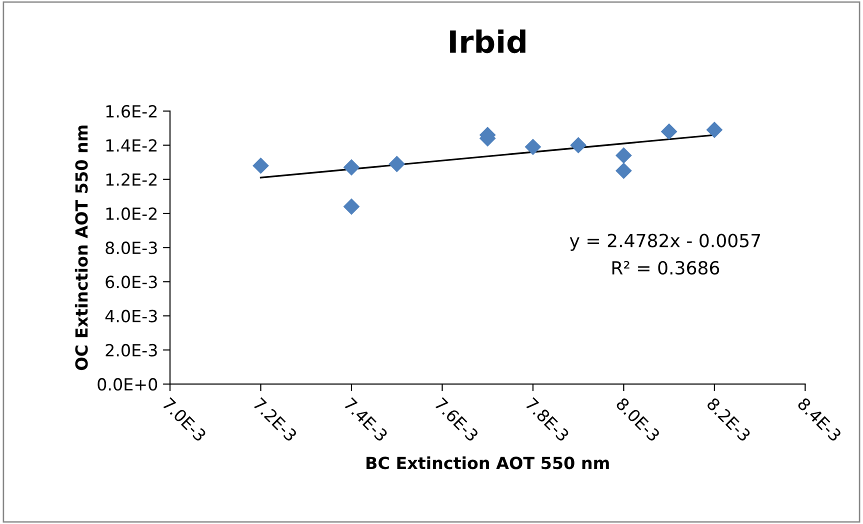 This screenshot has width=863, height=524. I want to click on y-tick-label: 6.0E-3, so click(131, 282).